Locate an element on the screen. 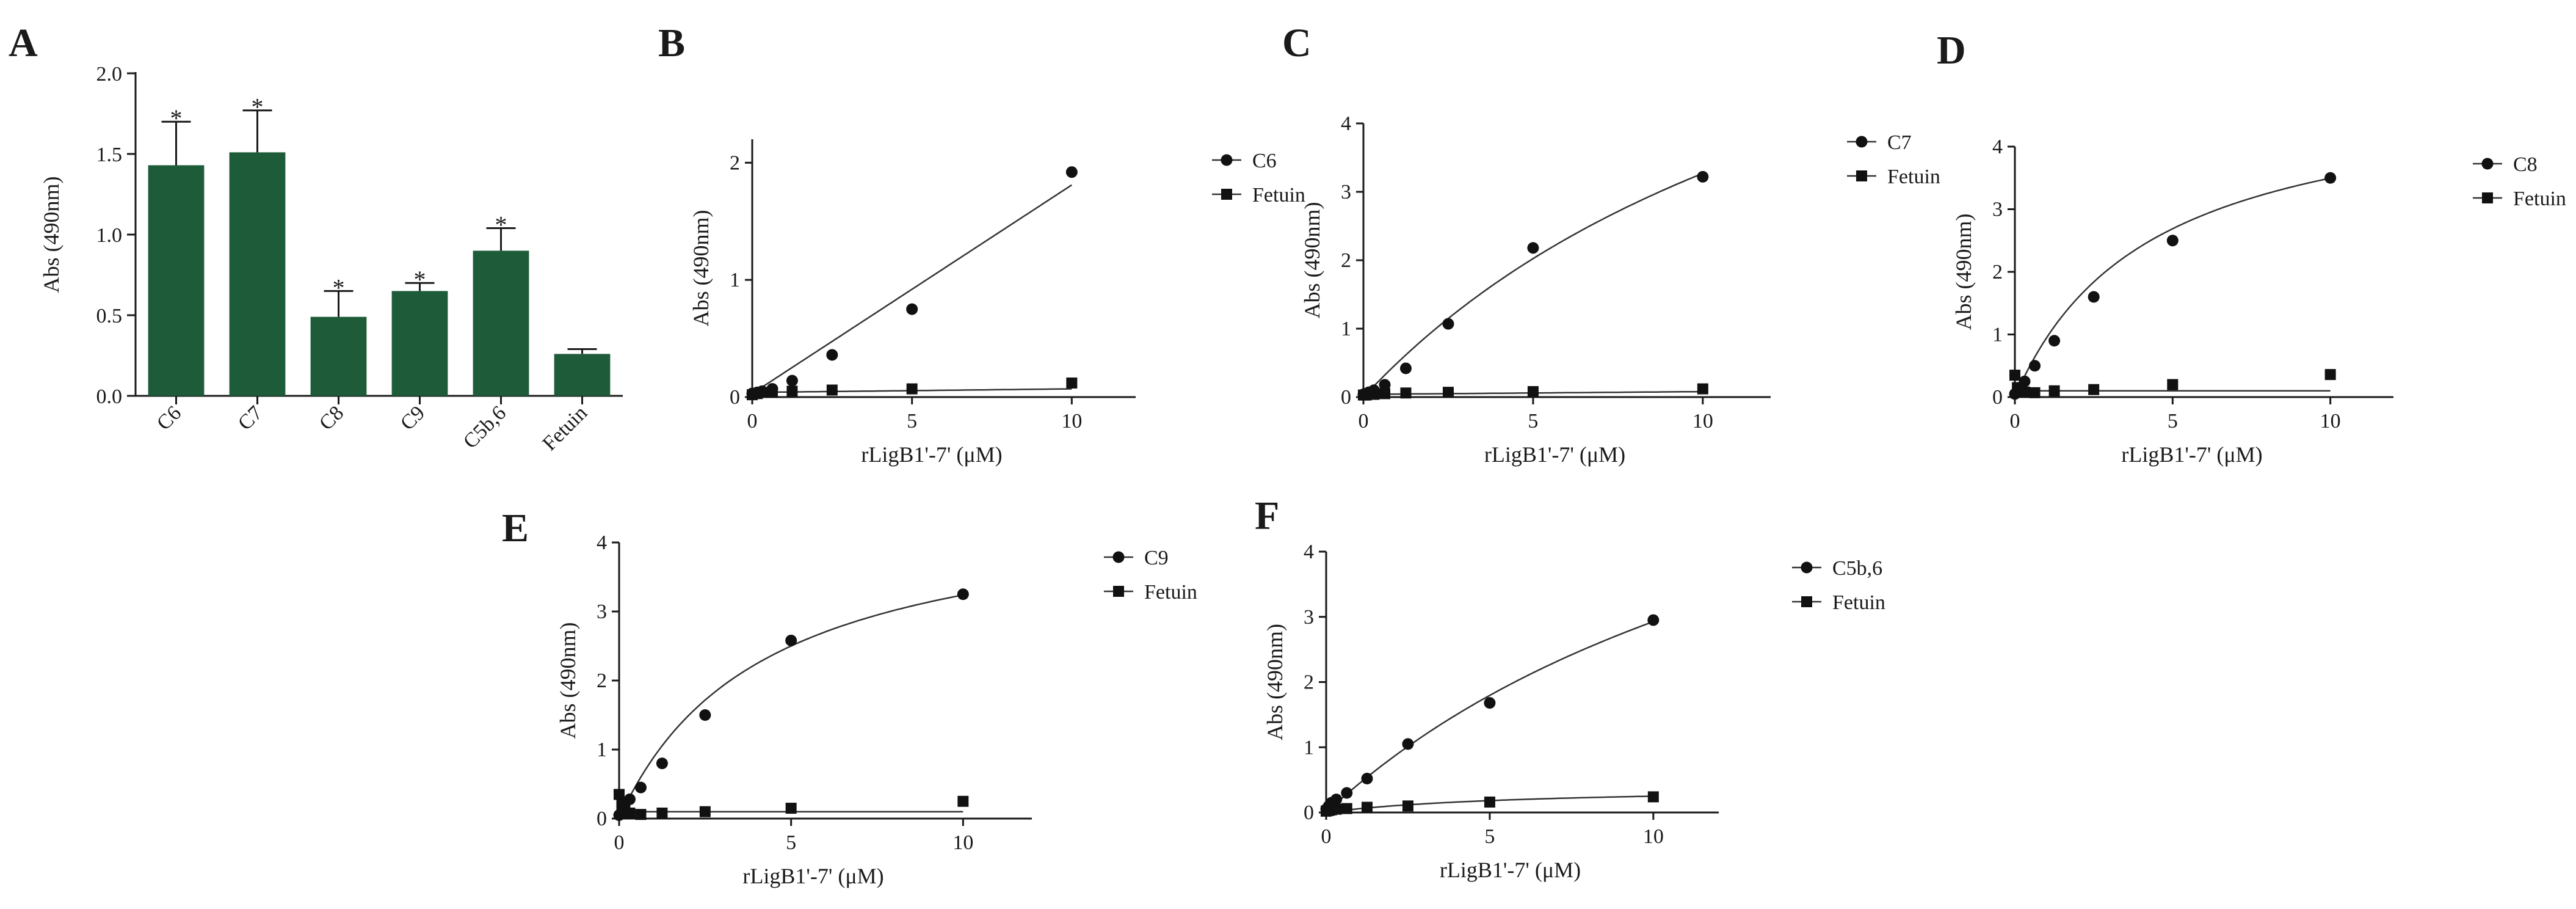  y-tick-label: 2.0 is located at coordinates (109, 74).